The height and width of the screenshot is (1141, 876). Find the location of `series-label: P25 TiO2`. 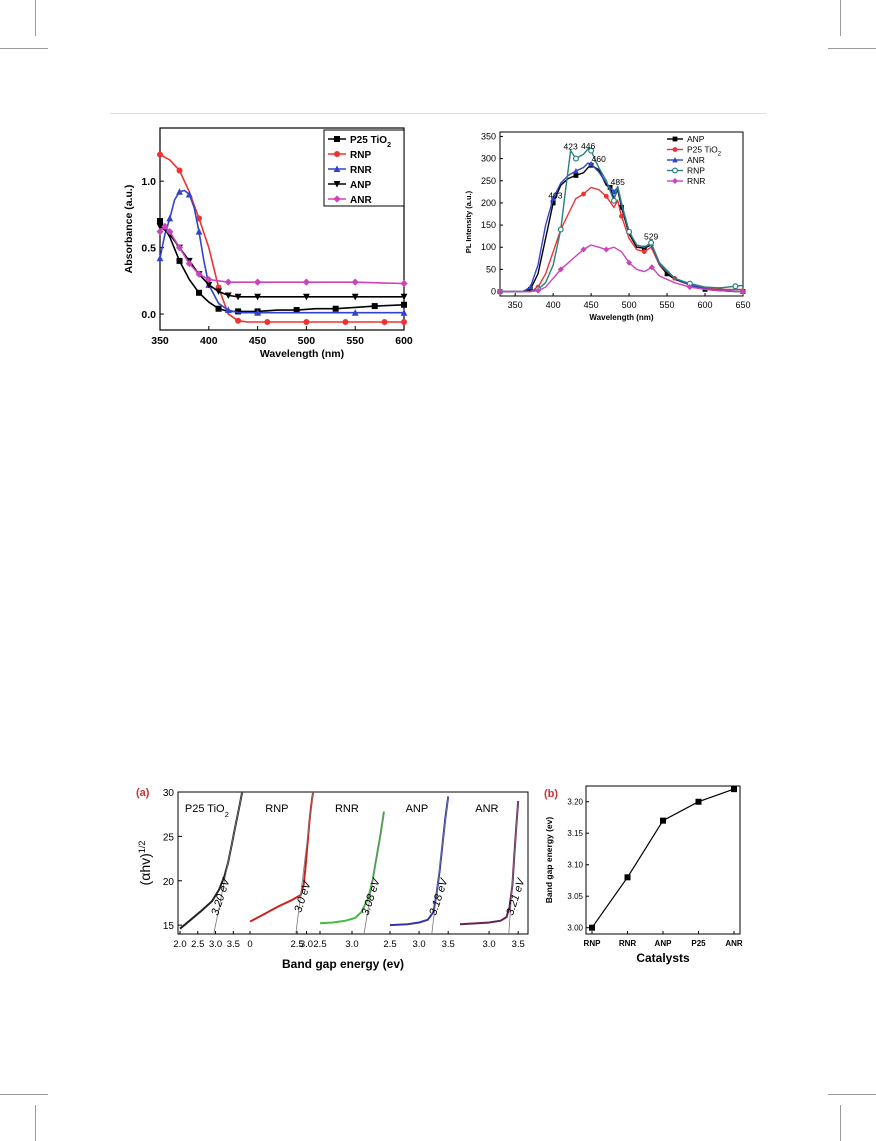

series-label: P25 TiO2 is located at coordinates (207, 811).